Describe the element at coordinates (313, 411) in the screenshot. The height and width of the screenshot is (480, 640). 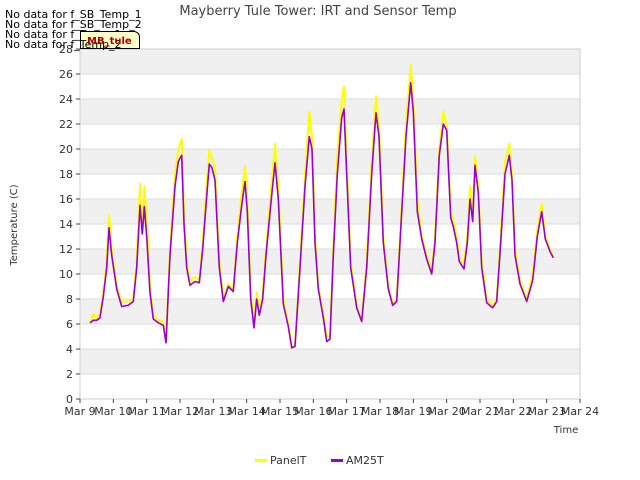
I see `x-tick-label: Mar 16` at that location.